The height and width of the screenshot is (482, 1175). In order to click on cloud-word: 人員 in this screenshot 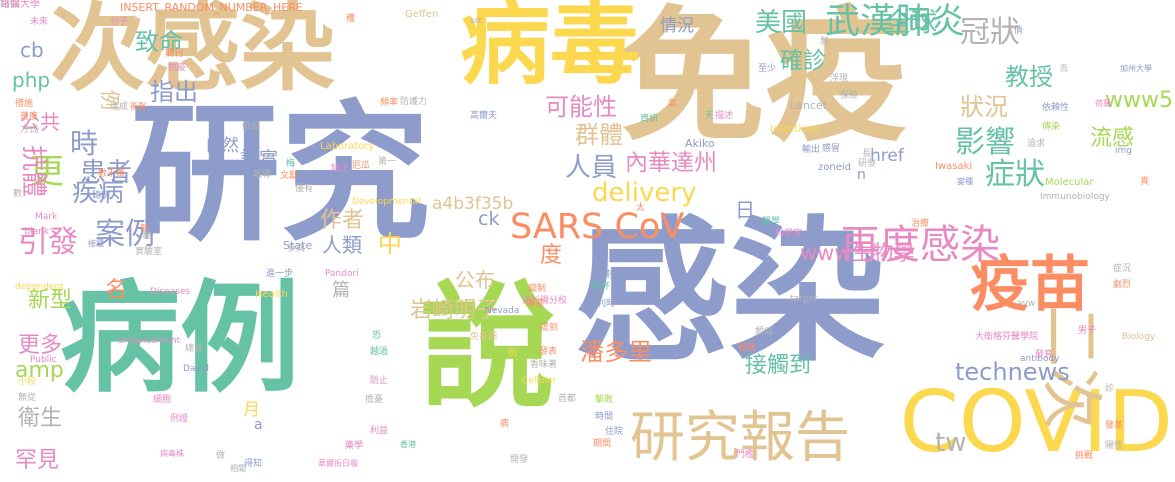, I will do `click(591, 168)`.